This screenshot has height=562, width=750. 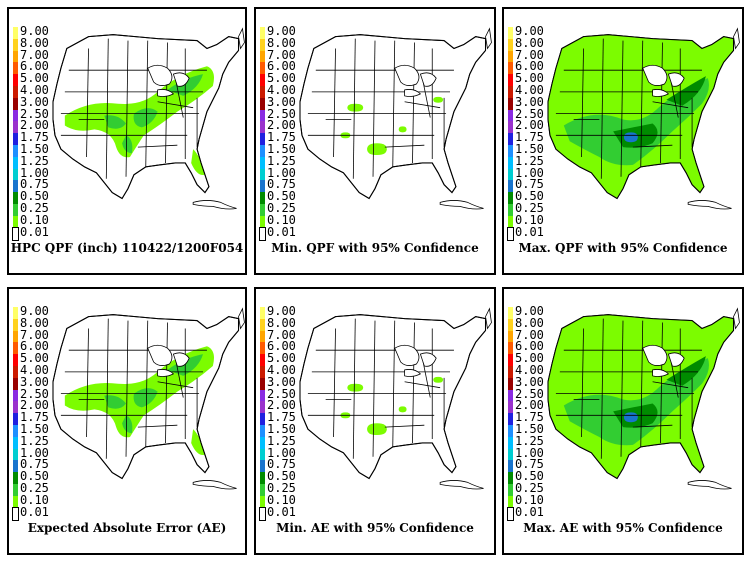 I want to click on legend-label: 8.00, so click(x=529, y=42).